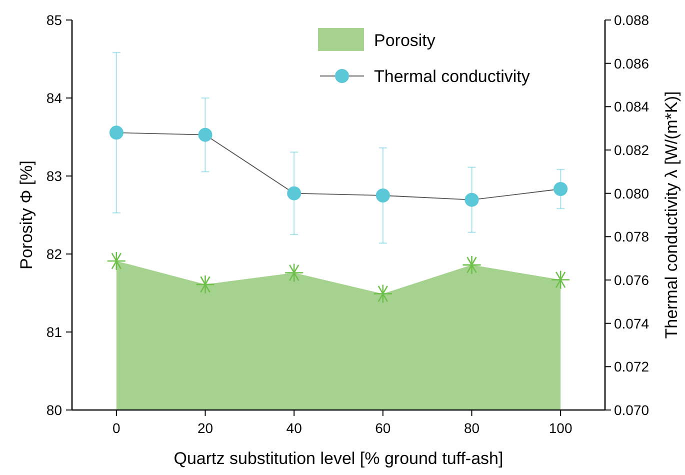 The width and height of the screenshot is (685, 475). What do you see at coordinates (632, 236) in the screenshot?
I see `y2-tick-label: 0.078` at bounding box center [632, 236].